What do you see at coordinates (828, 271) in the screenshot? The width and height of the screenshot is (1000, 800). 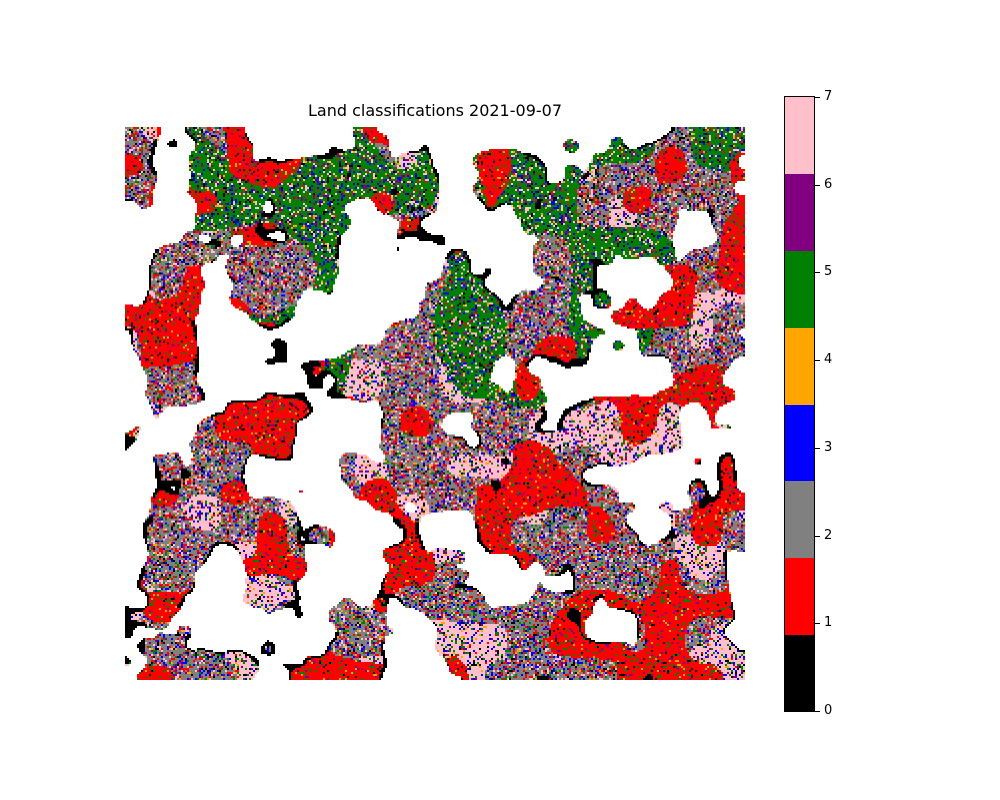 I see `colorbar-tick-label: 5` at bounding box center [828, 271].